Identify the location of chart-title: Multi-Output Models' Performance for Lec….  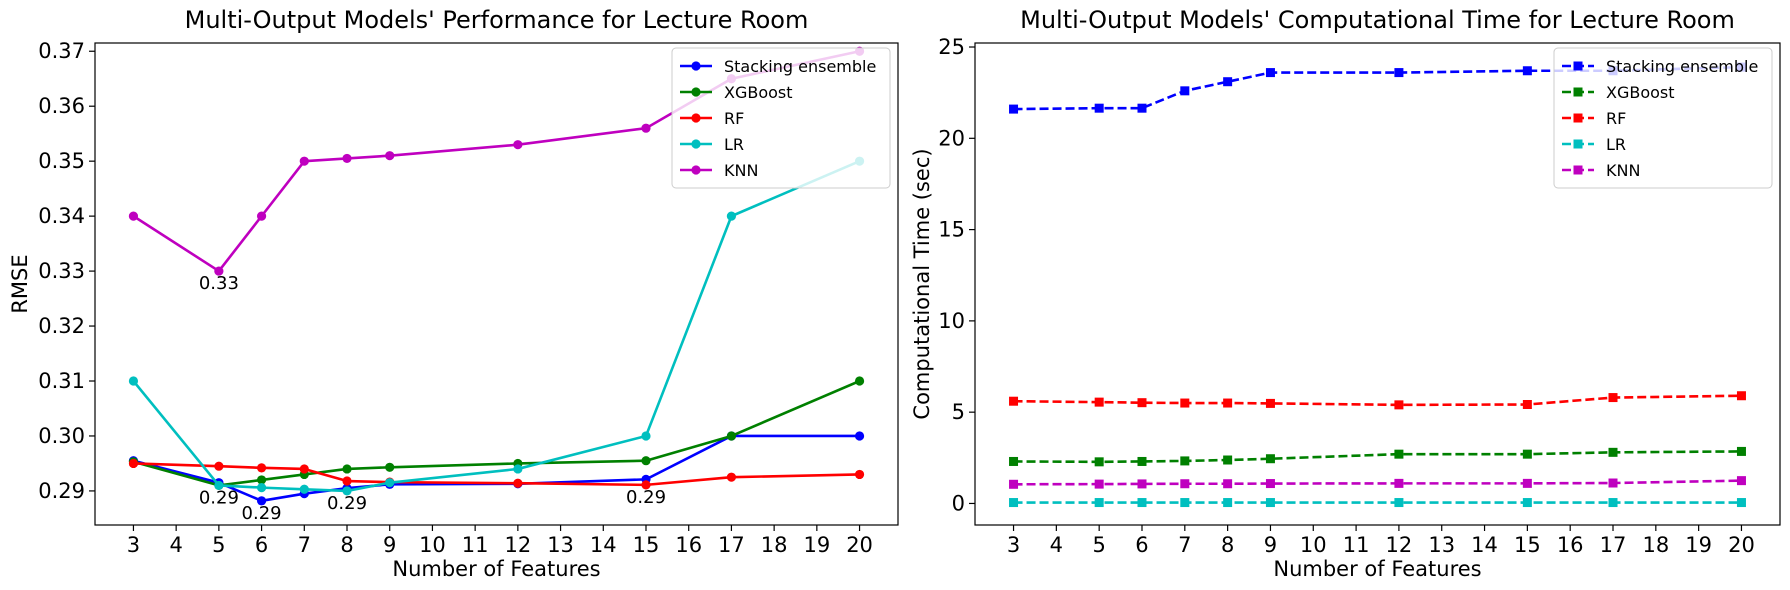
(497, 20).